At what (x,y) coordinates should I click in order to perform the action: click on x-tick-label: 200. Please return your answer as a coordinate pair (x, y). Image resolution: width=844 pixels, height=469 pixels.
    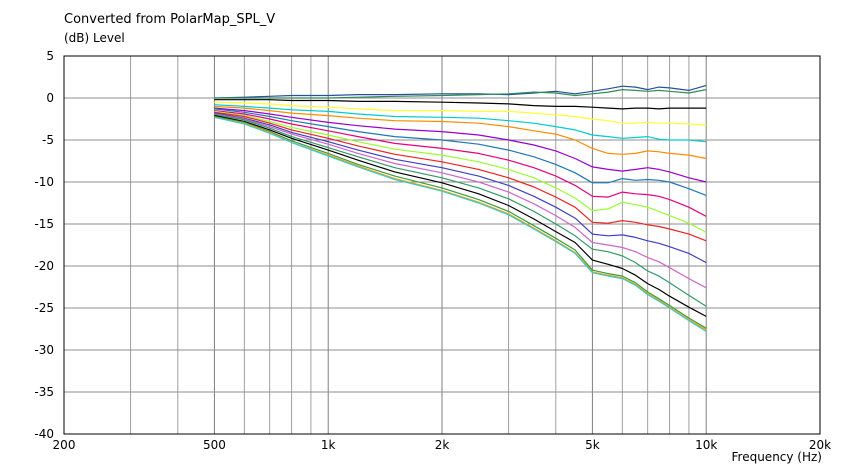
    Looking at the image, I should click on (64, 445).